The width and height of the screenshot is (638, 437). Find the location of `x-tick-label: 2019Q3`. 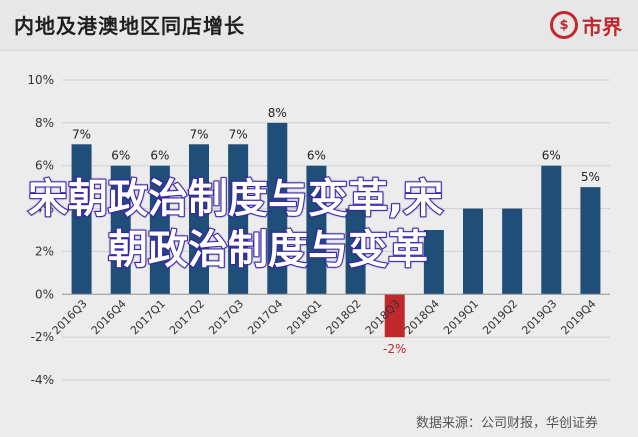

x-tick-label: 2019Q3 is located at coordinates (539, 317).